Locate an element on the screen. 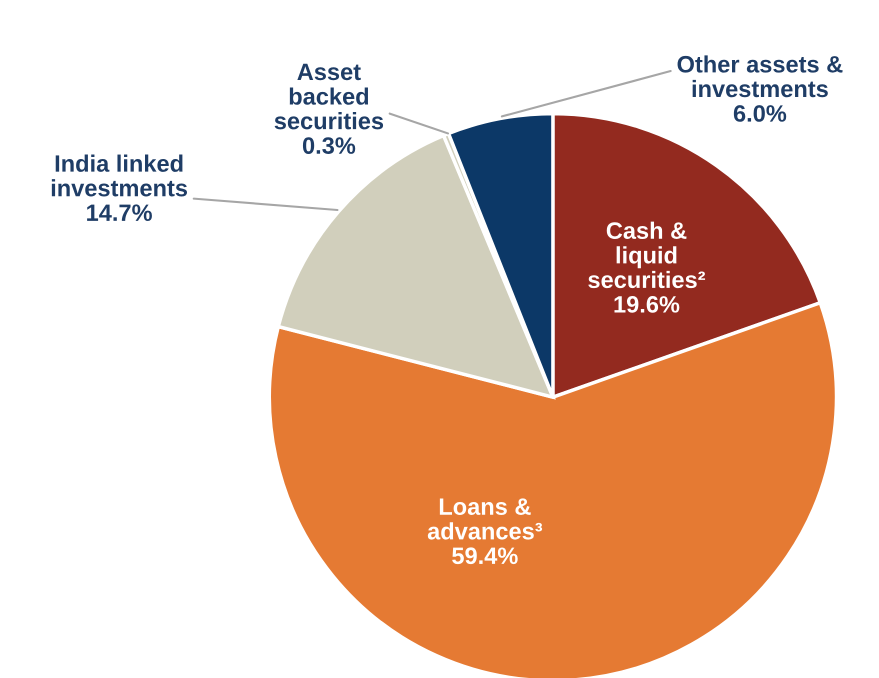 The width and height of the screenshot is (879, 678). data-label: 14.7% is located at coordinates (119, 213).